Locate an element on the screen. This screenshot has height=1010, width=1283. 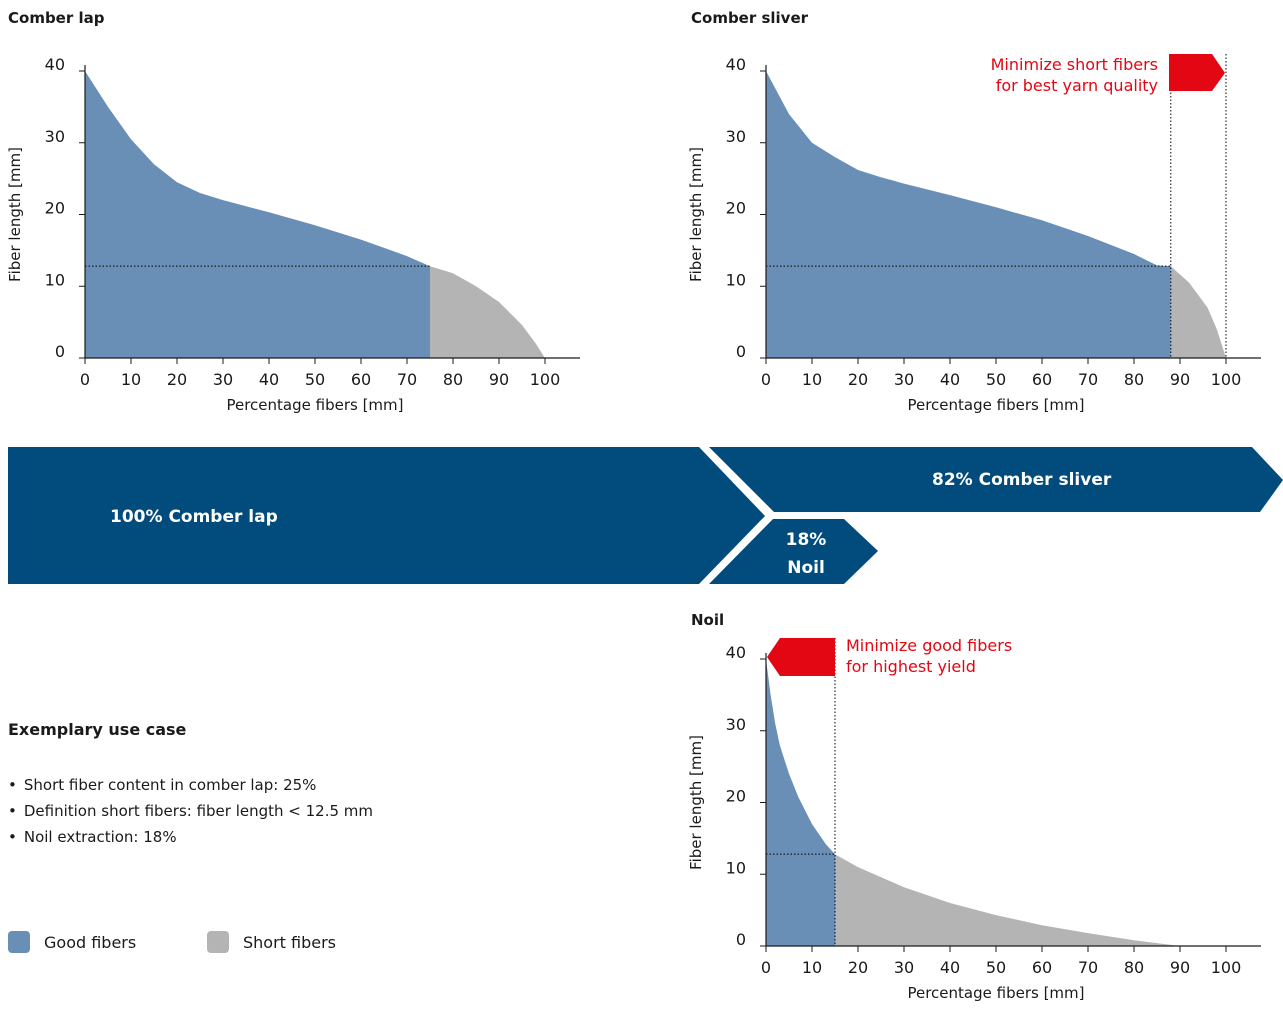
flow-noil-percent: 18% is located at coordinates (806, 540).